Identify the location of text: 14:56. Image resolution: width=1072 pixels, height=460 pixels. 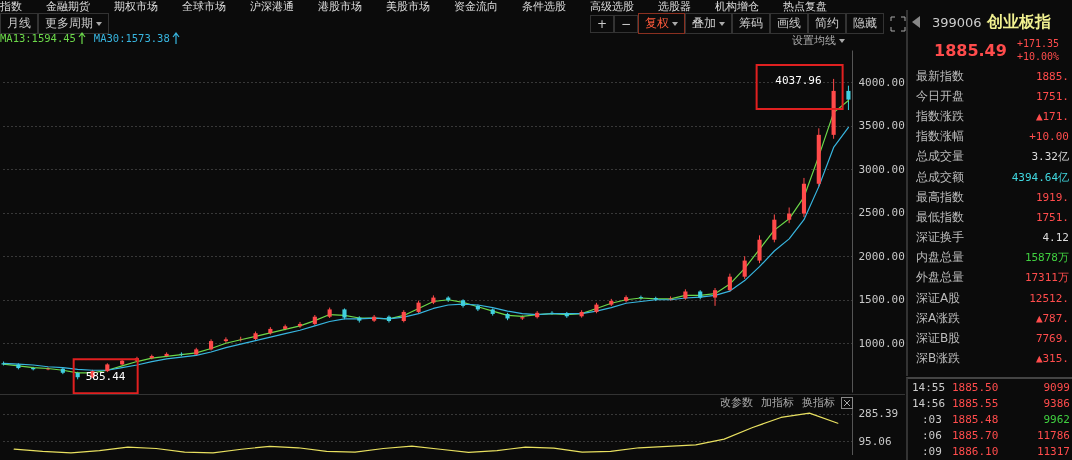
(929, 403).